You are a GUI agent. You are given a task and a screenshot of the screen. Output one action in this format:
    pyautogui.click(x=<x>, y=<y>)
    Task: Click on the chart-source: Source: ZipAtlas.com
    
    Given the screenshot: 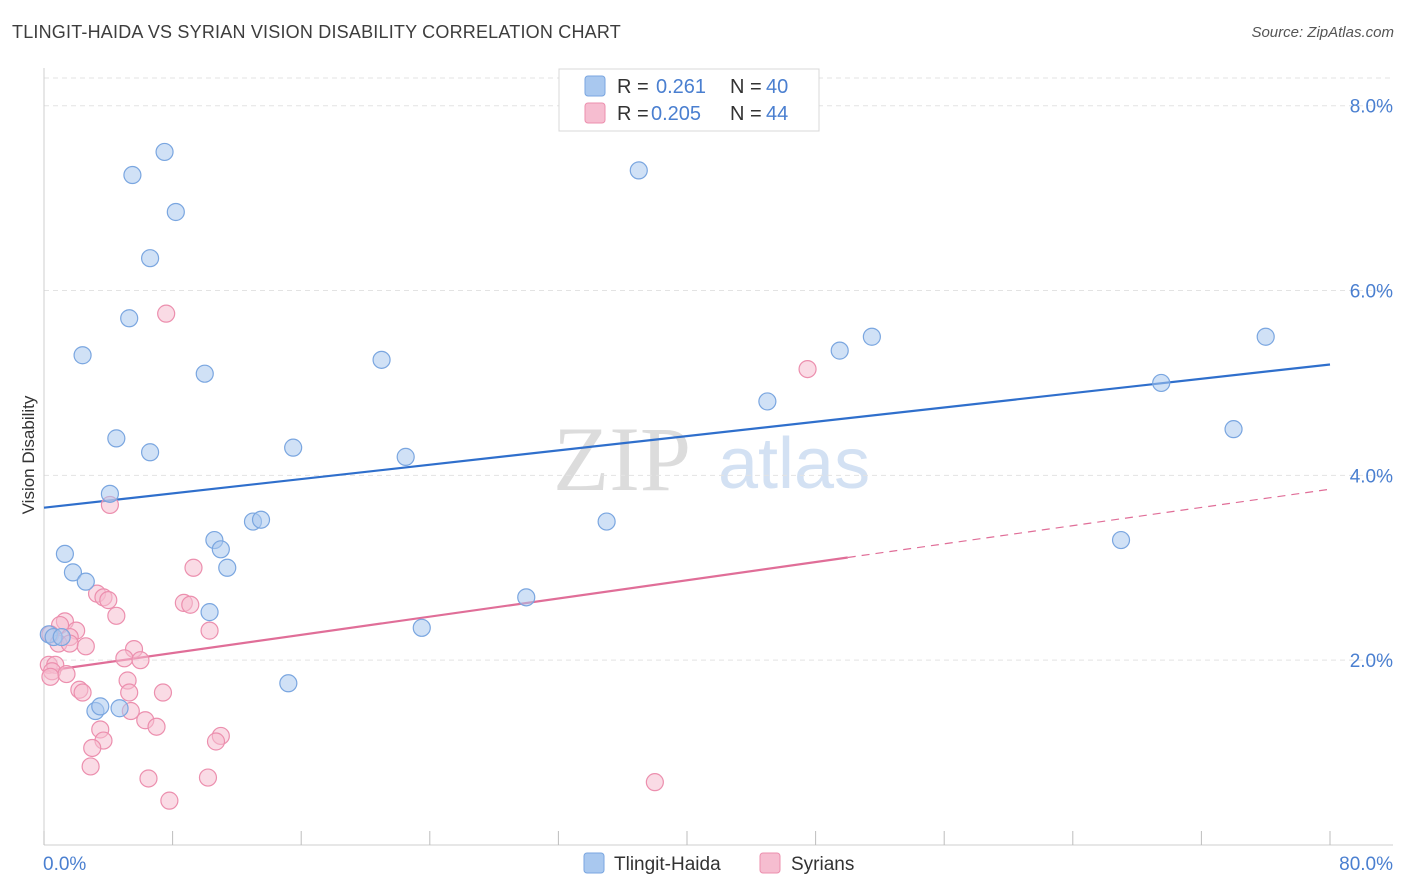 What is the action you would take?
    pyautogui.click(x=1322, y=32)
    